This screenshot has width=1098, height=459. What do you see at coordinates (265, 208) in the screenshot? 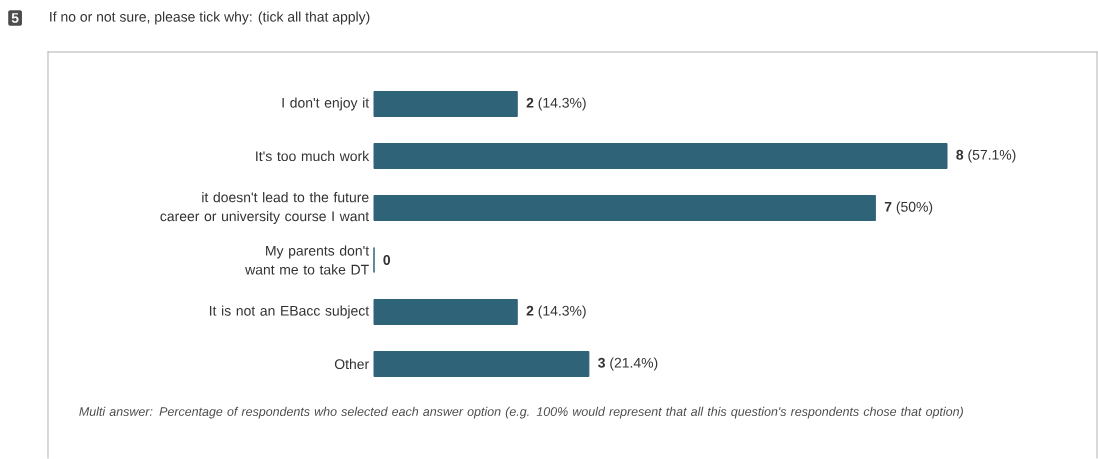
I see `y-tick-label: it doesn't lead to the future career or university course I want` at bounding box center [265, 208].